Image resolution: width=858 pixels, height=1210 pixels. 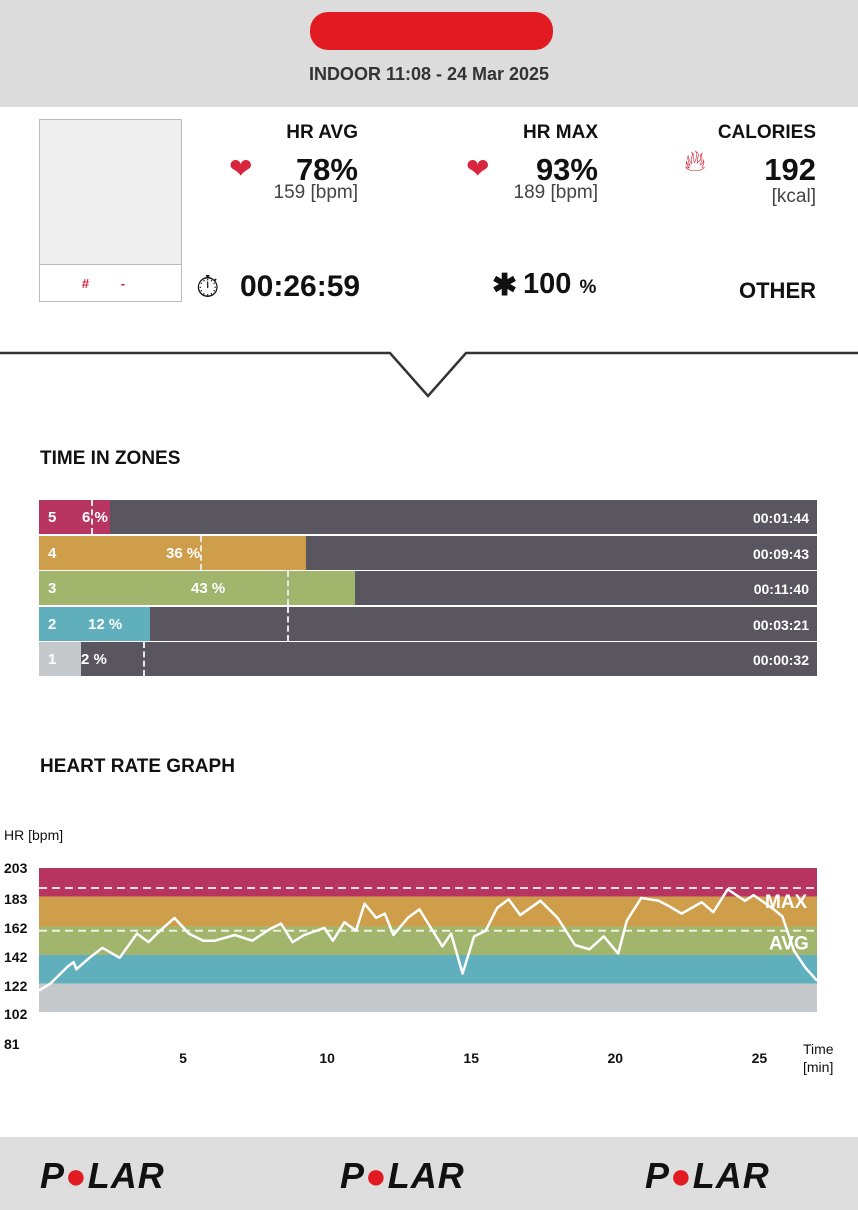 What do you see at coordinates (300, 286) in the screenshot?
I see `duration-value: 00:26:59` at bounding box center [300, 286].